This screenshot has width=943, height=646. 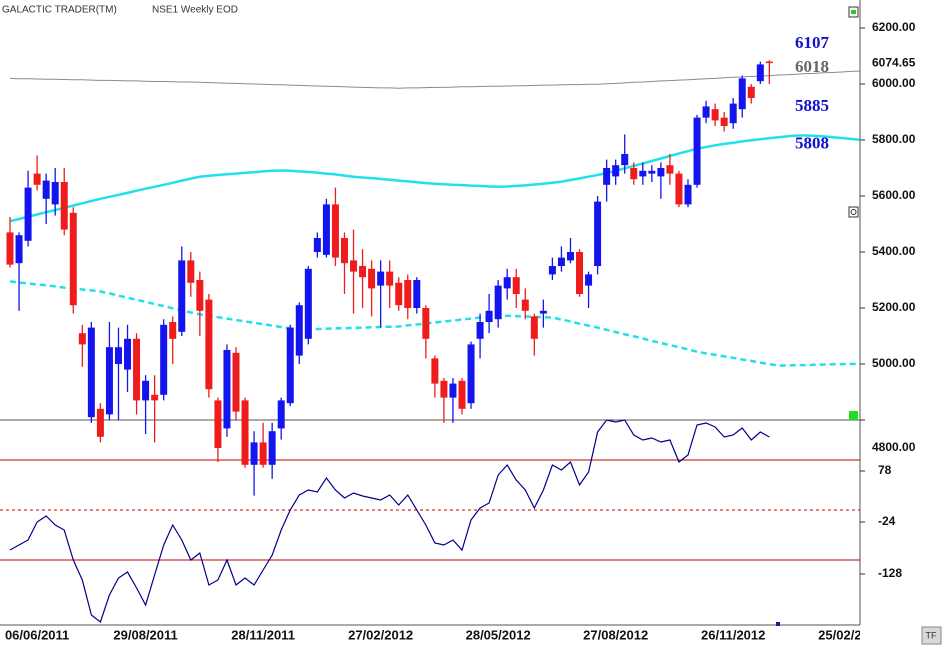 What do you see at coordinates (894, 83) in the screenshot?
I see `y-tick-label: 6000.00` at bounding box center [894, 83].